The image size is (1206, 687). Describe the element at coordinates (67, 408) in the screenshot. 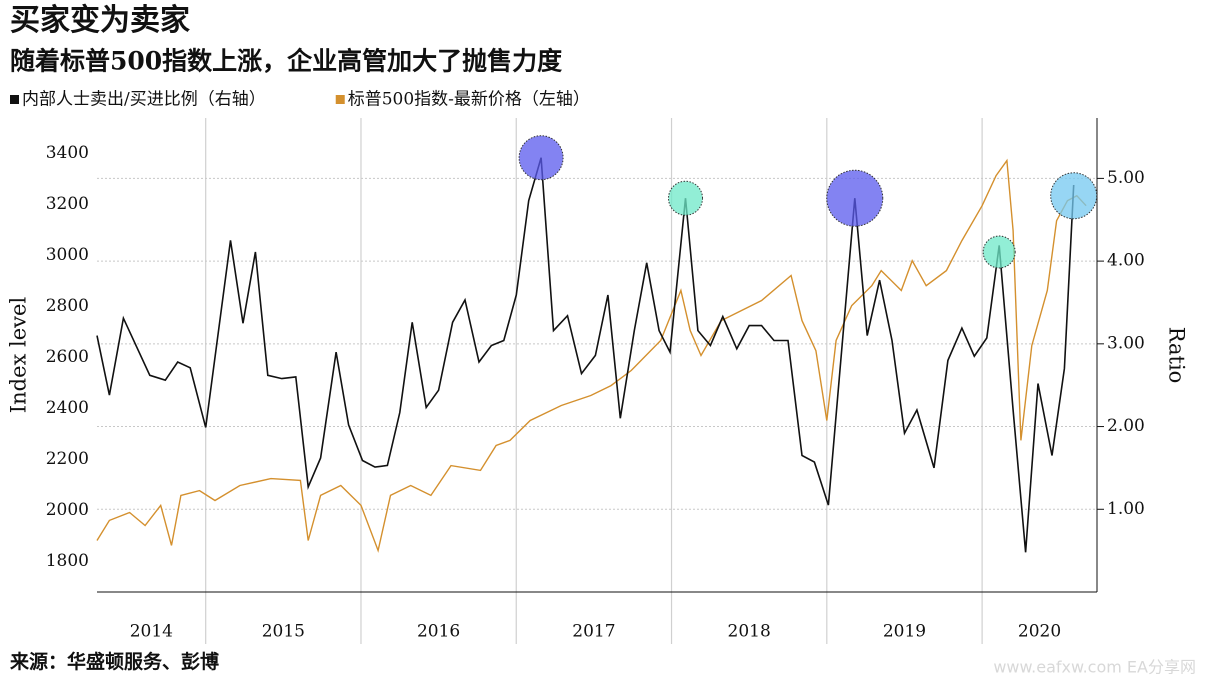

I see `y-tick-label: 2400` at that location.